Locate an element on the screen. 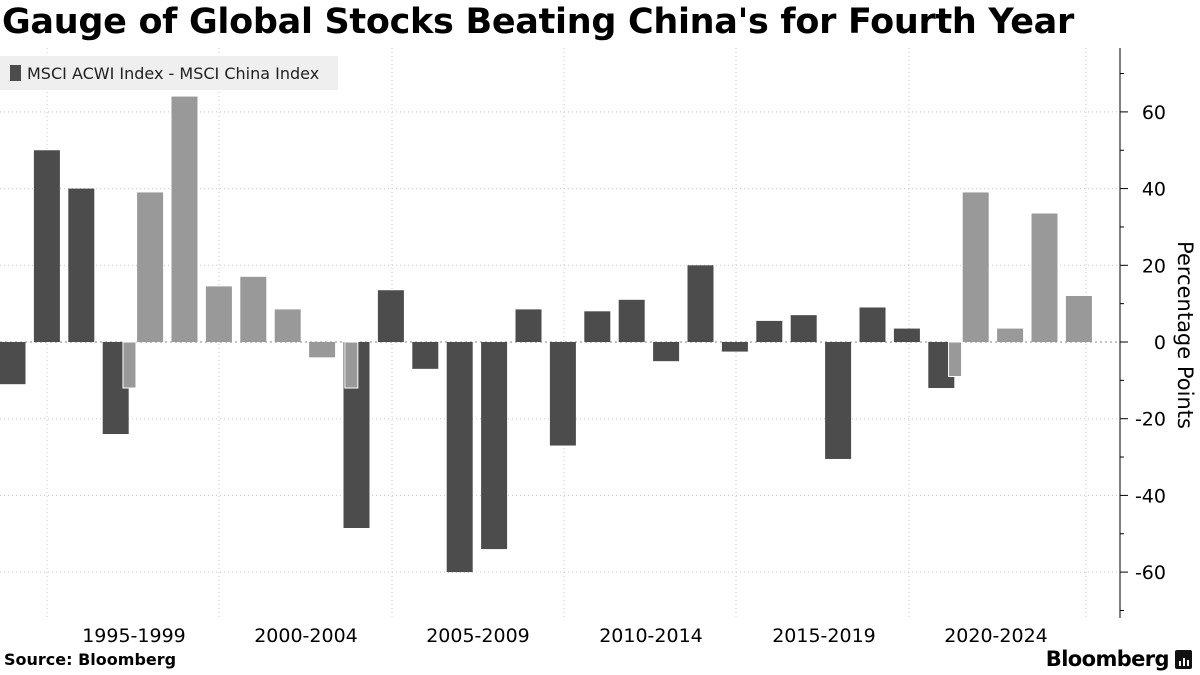  legend-swatch is located at coordinates (15, 73).